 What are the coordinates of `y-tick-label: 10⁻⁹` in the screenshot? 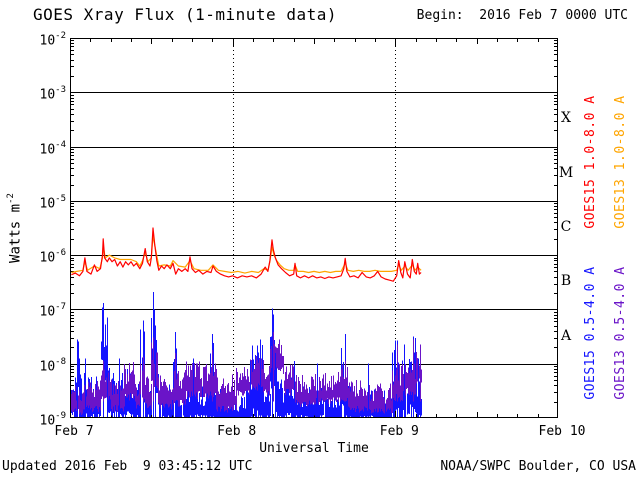 It's located at (53, 420).